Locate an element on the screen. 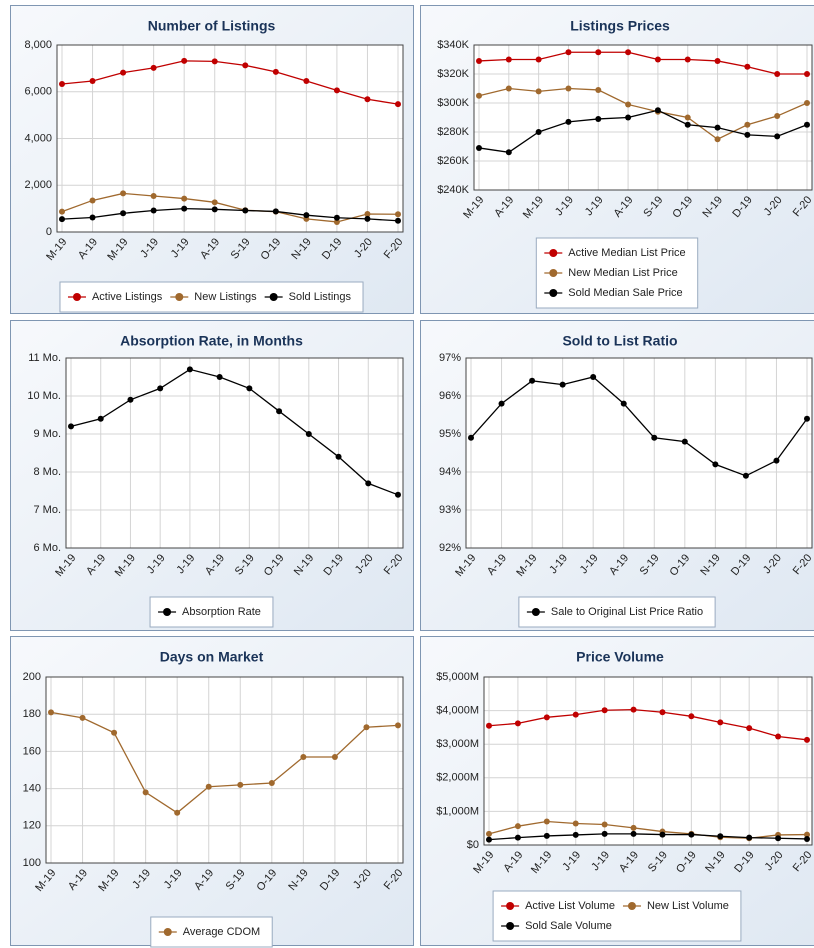 This screenshot has width=814, height=948. y-tick-label: $5,000M is located at coordinates (457, 677).